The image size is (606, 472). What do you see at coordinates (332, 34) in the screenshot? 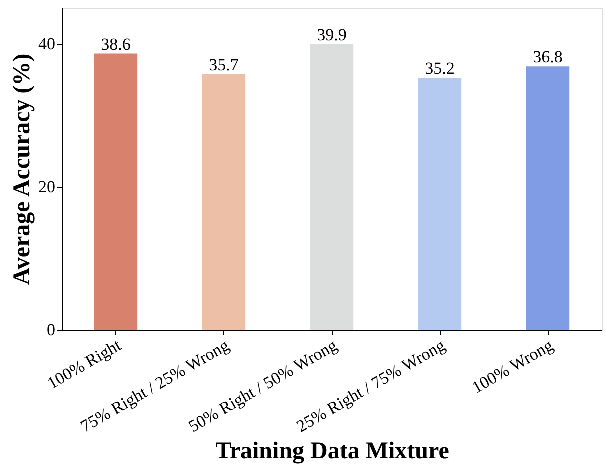
I see `data-label: 39.9` at bounding box center [332, 34].